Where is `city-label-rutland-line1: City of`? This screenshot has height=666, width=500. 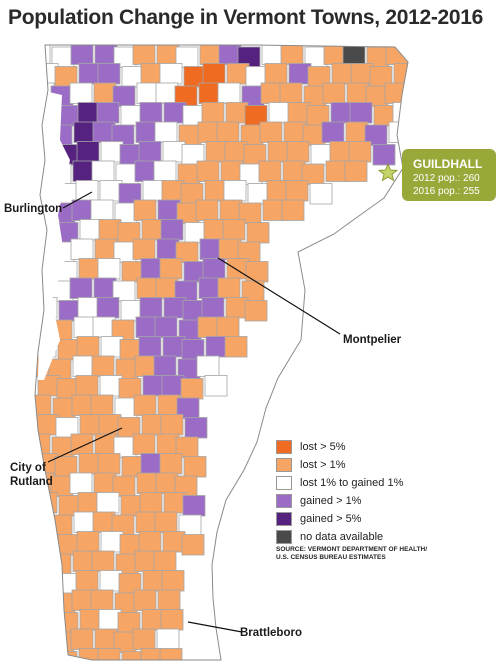
city-label-rutland-line1: City of is located at coordinates (28, 468).